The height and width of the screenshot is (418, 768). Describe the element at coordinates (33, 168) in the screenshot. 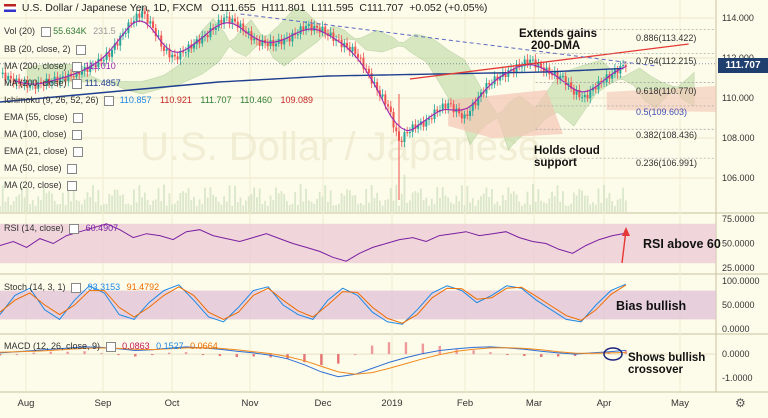

I see `legend-ma50-label: MA (50, close)` at that location.